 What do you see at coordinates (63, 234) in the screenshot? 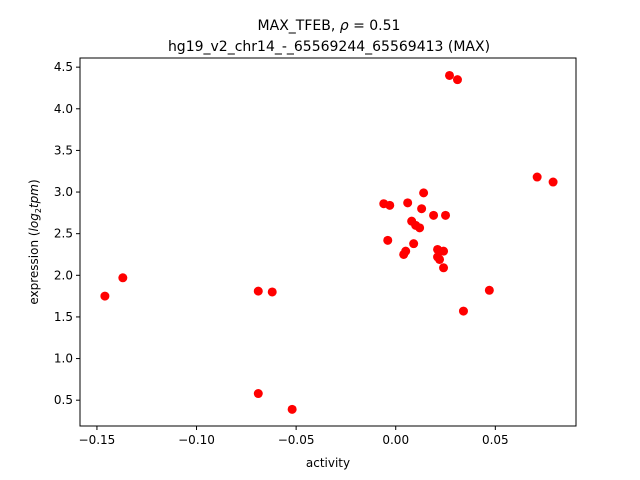
I see `y-tick-label: 2.5` at bounding box center [63, 234].